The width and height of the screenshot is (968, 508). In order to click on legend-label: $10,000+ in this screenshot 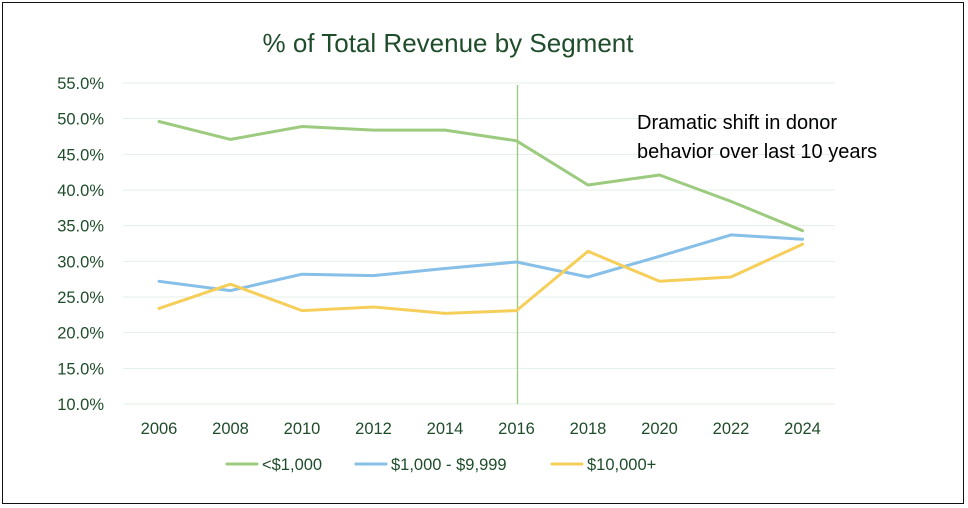, I will do `click(621, 465)`.